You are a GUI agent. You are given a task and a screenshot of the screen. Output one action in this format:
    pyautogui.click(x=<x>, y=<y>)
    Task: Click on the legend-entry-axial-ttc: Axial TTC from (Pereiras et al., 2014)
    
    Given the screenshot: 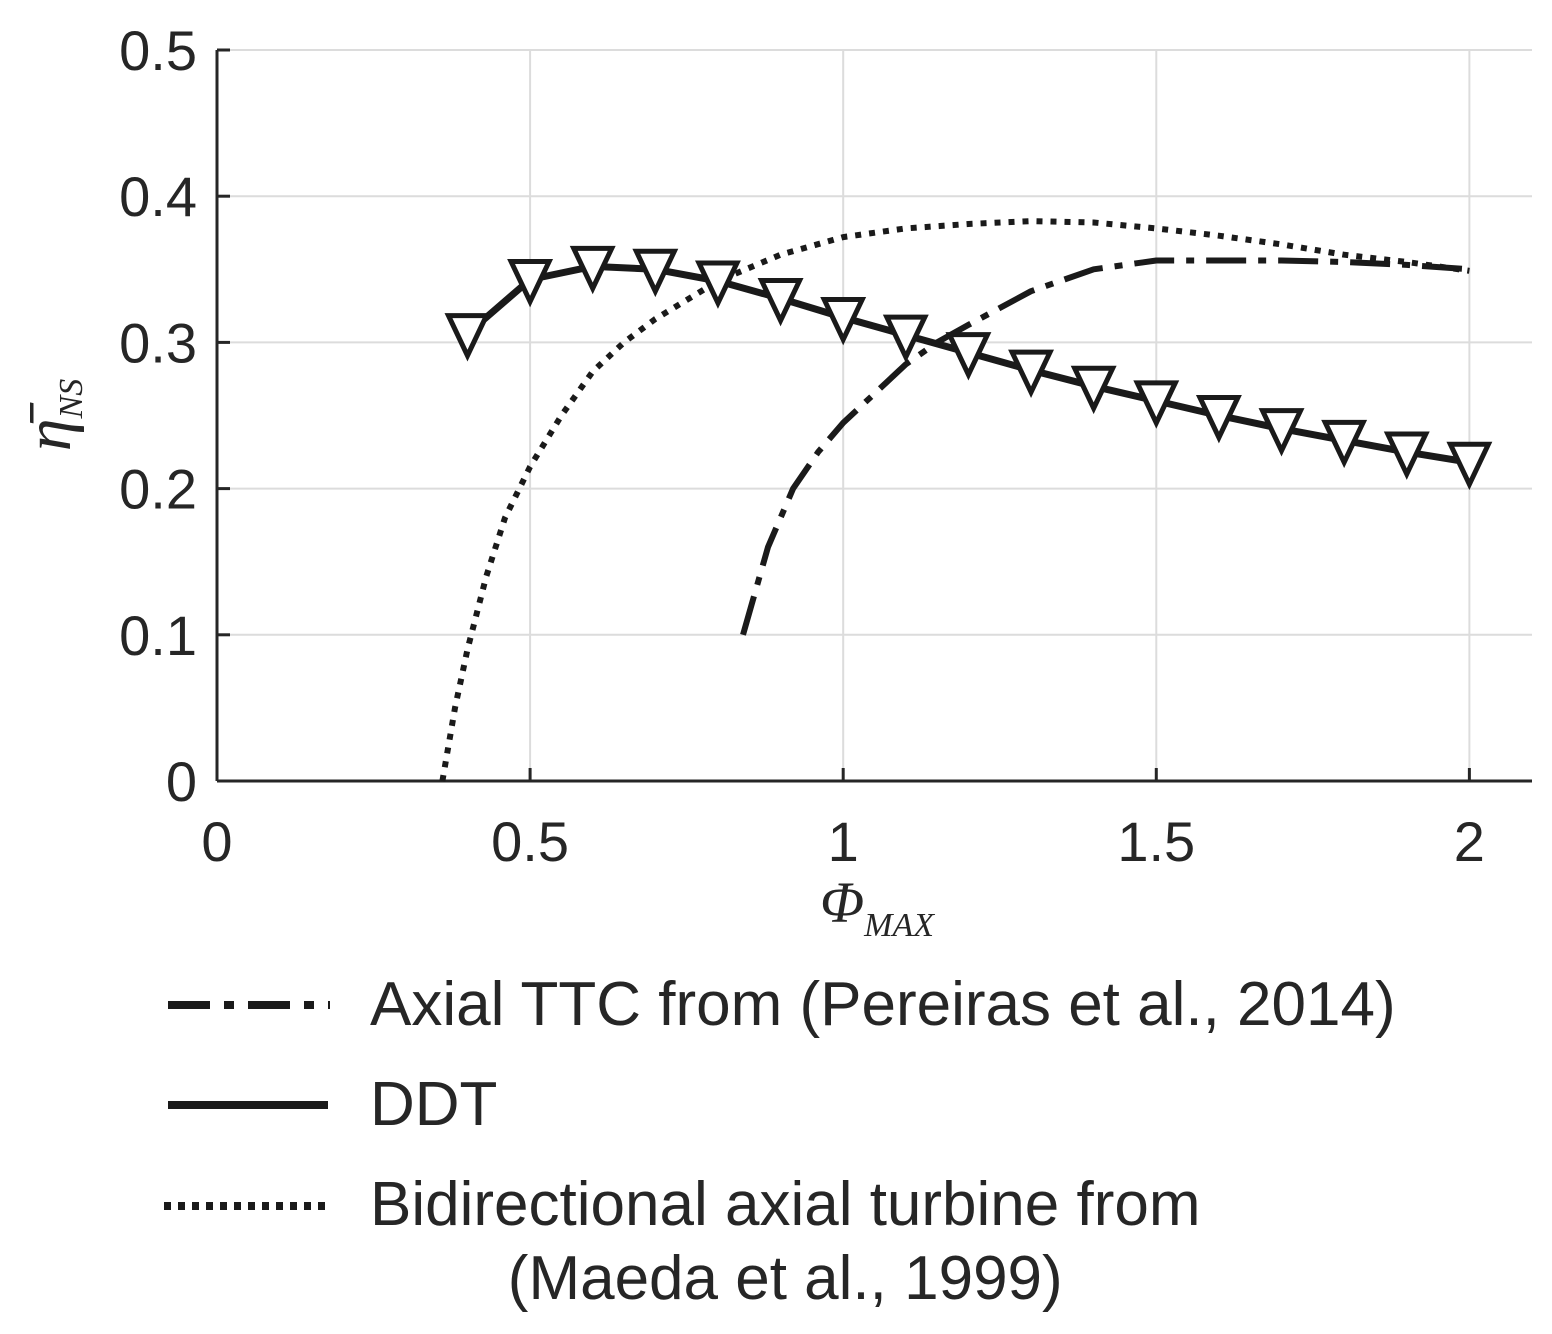 What is the action you would take?
    pyautogui.click(x=845, y=1005)
    